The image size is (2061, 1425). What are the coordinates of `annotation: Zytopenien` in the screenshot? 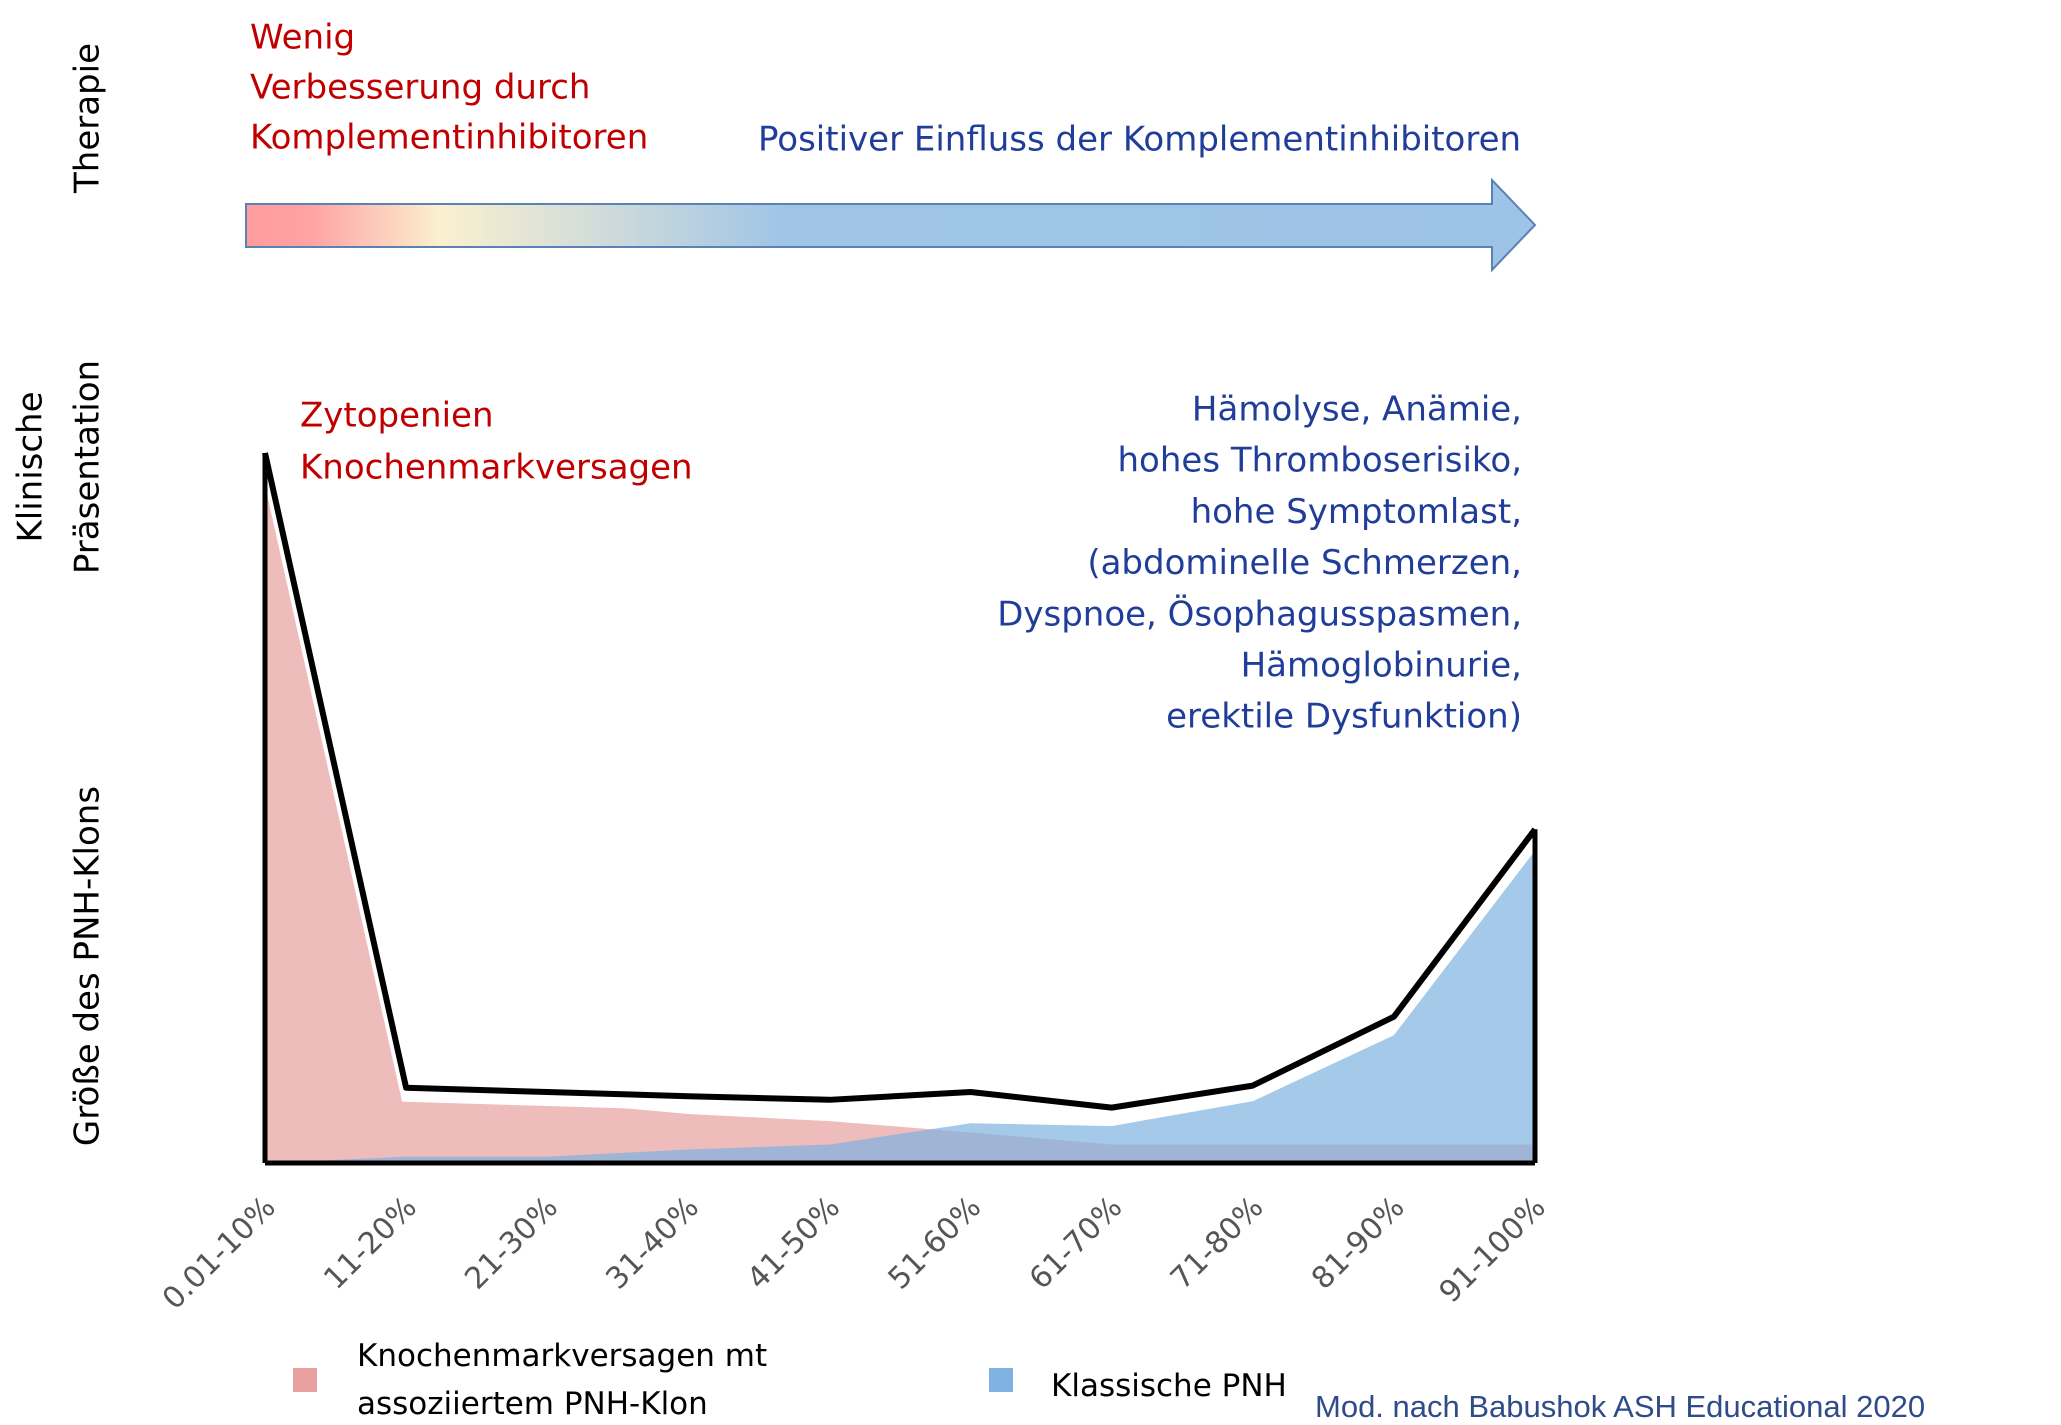 It's located at (397, 416).